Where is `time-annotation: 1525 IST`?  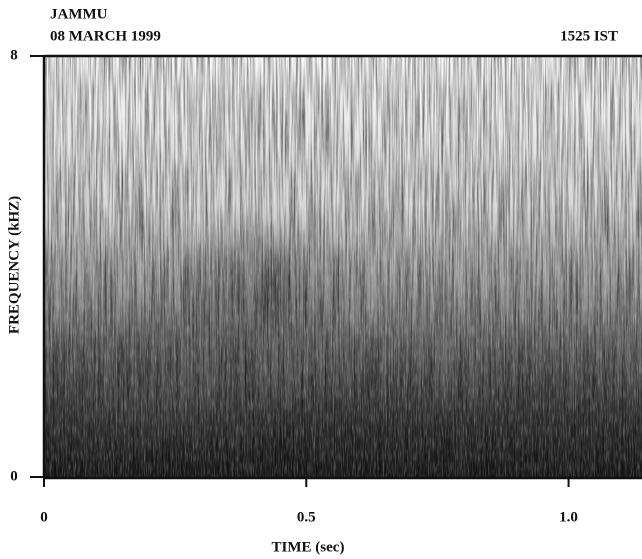
time-annotation: 1525 IST is located at coordinates (589, 36).